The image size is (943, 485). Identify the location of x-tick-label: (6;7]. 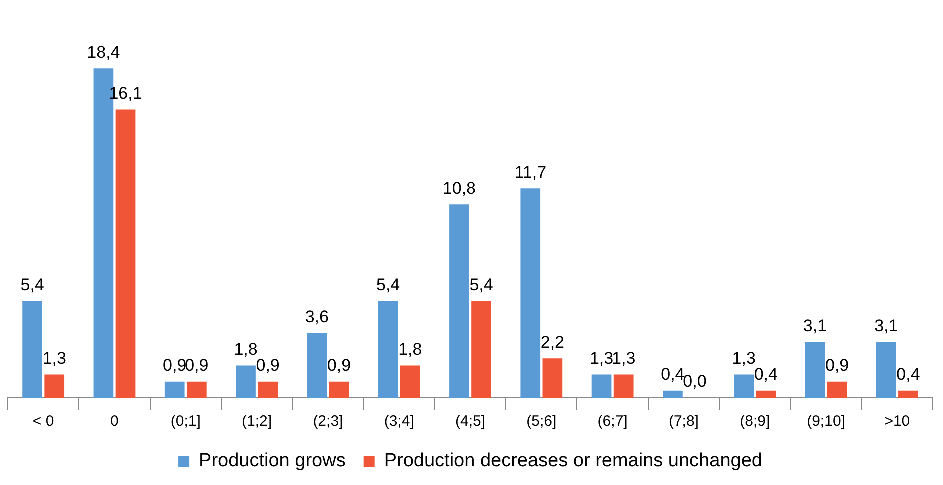
(613, 421).